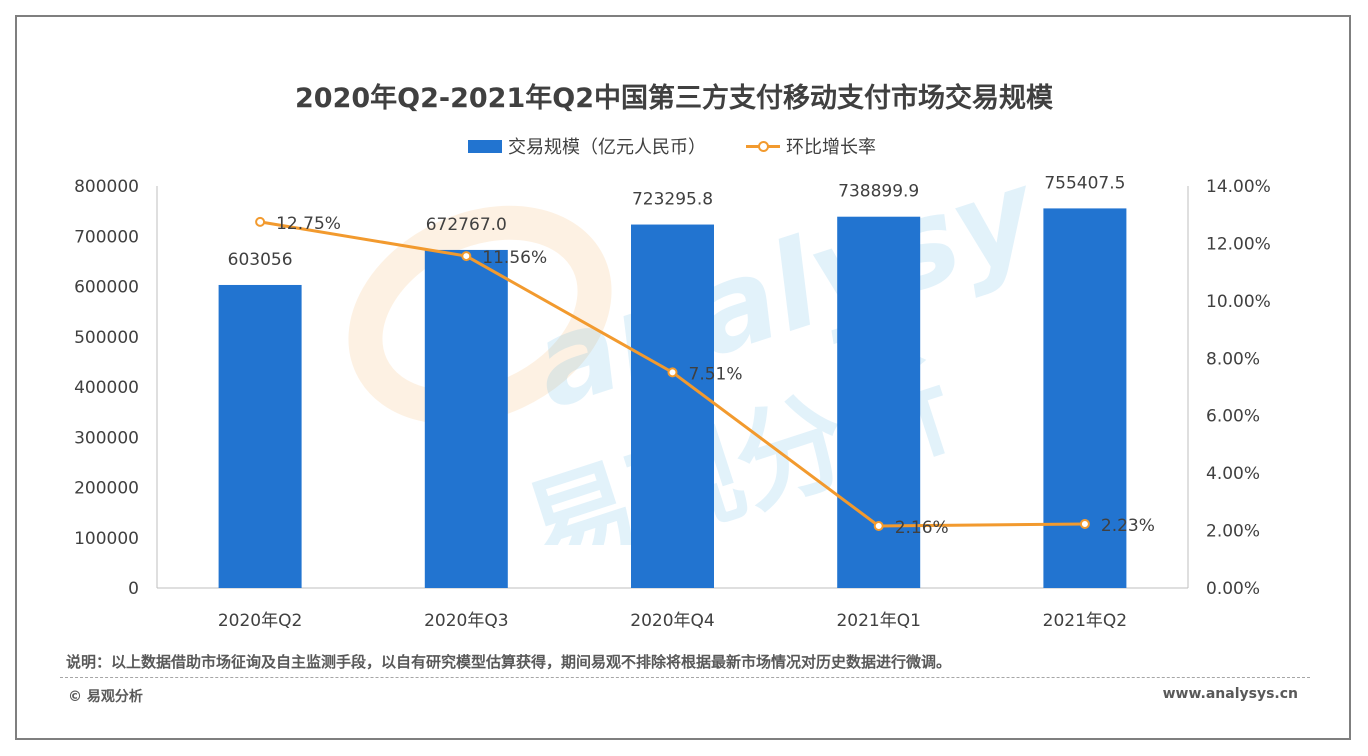  What do you see at coordinates (1128, 526) in the screenshot?
I see `growth-value-label: 2.23%` at bounding box center [1128, 526].